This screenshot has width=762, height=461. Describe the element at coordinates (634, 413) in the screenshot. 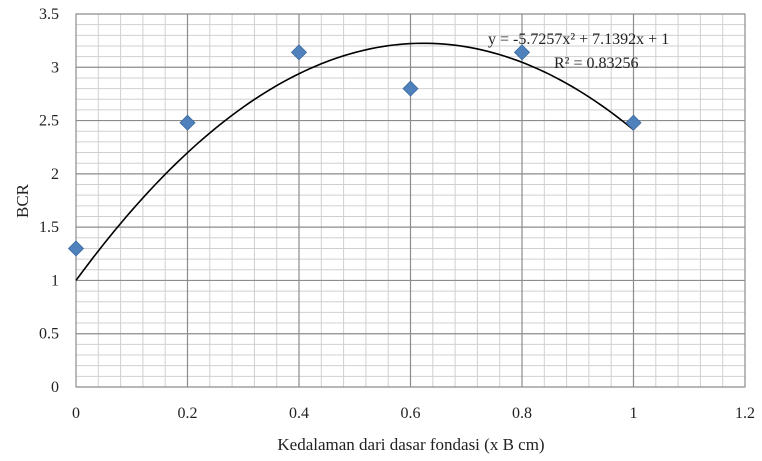

I see `x-tick-label: 1` at that location.